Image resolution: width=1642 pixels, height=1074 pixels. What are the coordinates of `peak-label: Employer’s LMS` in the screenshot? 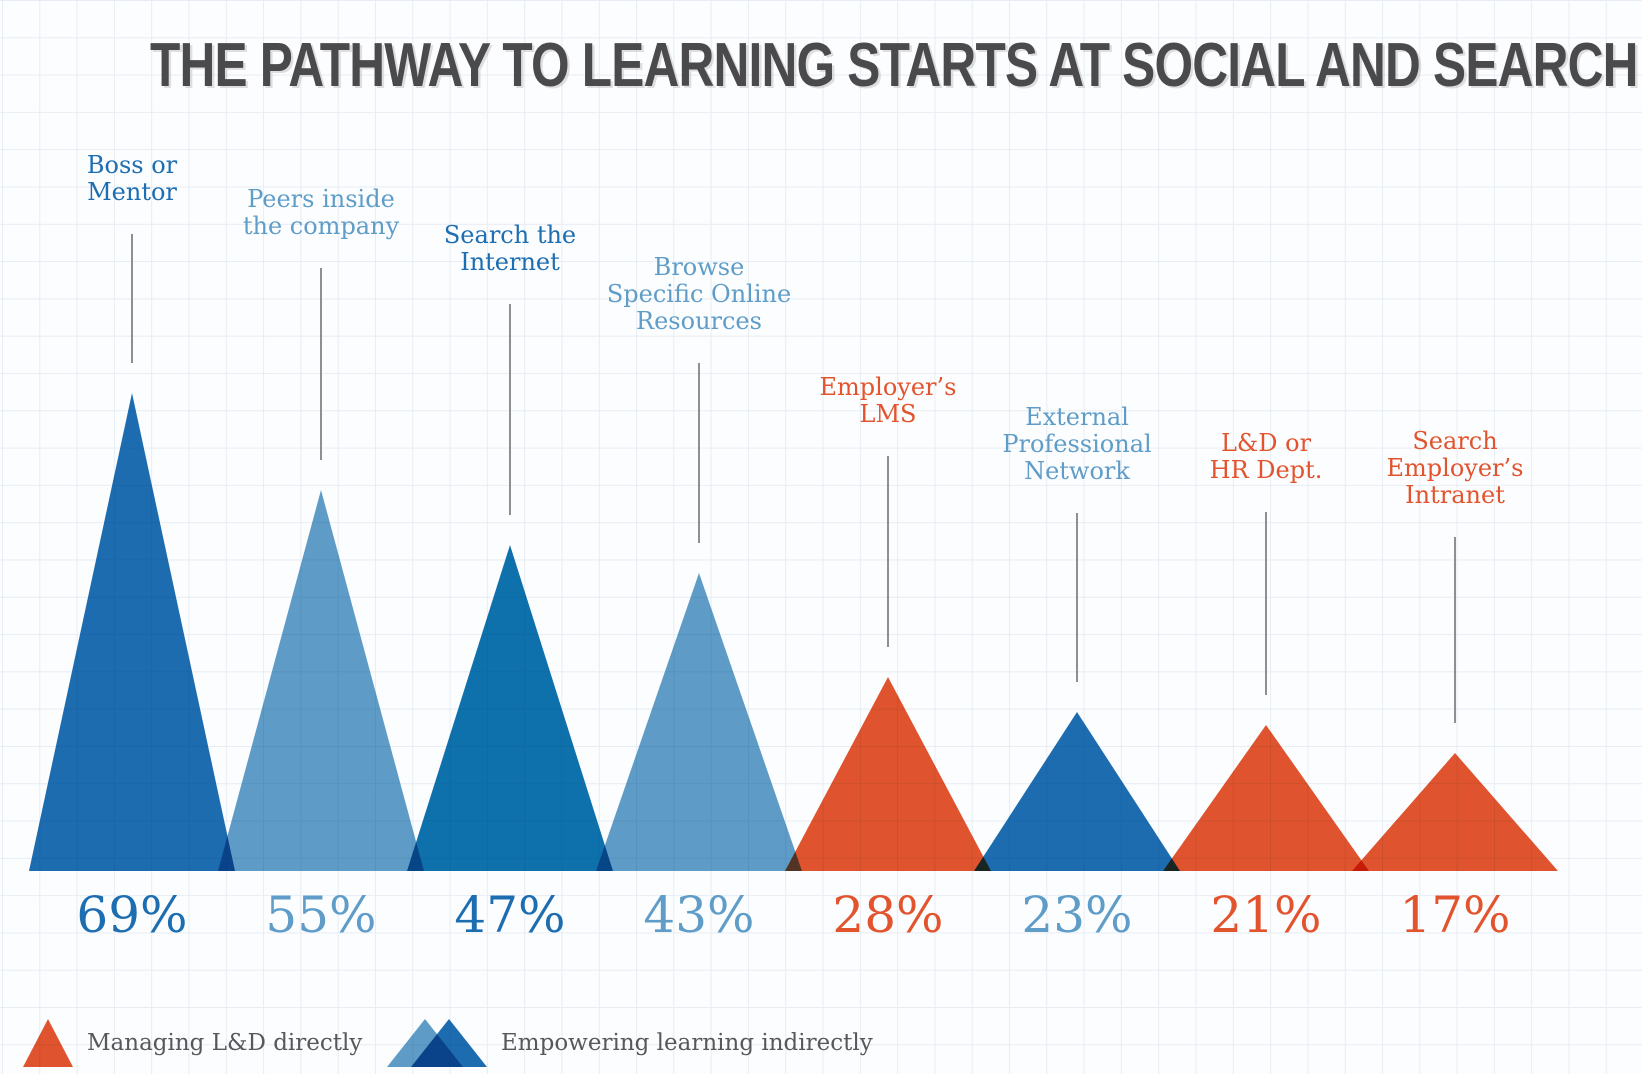 It's located at (888, 400).